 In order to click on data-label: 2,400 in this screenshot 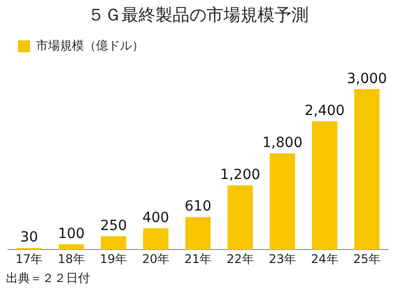, I will do `click(324, 110)`.